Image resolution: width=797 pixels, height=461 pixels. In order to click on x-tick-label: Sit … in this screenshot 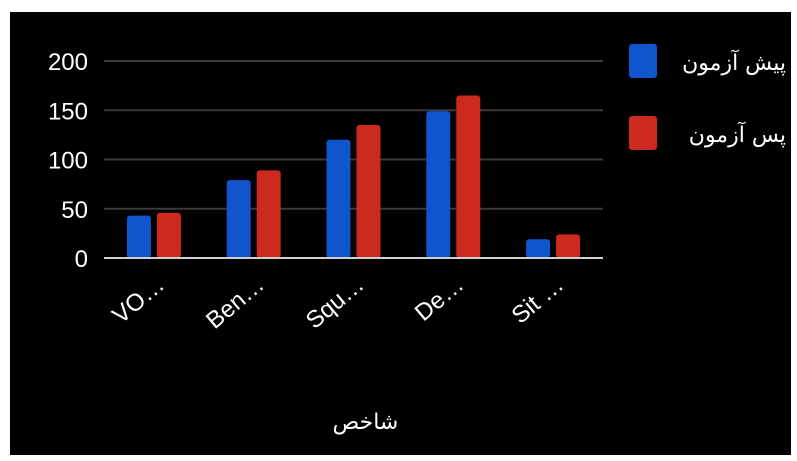, I will do `click(538, 300)`.